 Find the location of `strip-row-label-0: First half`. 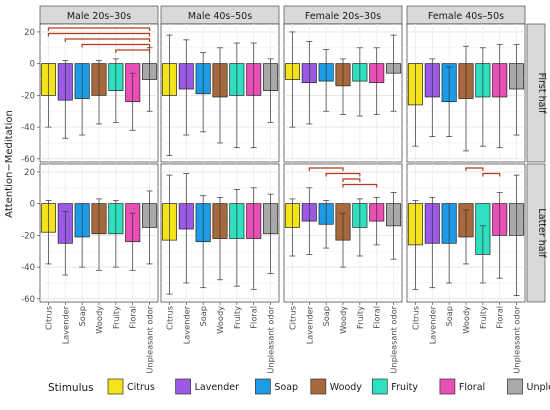

strip-row-label-0: First half is located at coordinates (541, 93).